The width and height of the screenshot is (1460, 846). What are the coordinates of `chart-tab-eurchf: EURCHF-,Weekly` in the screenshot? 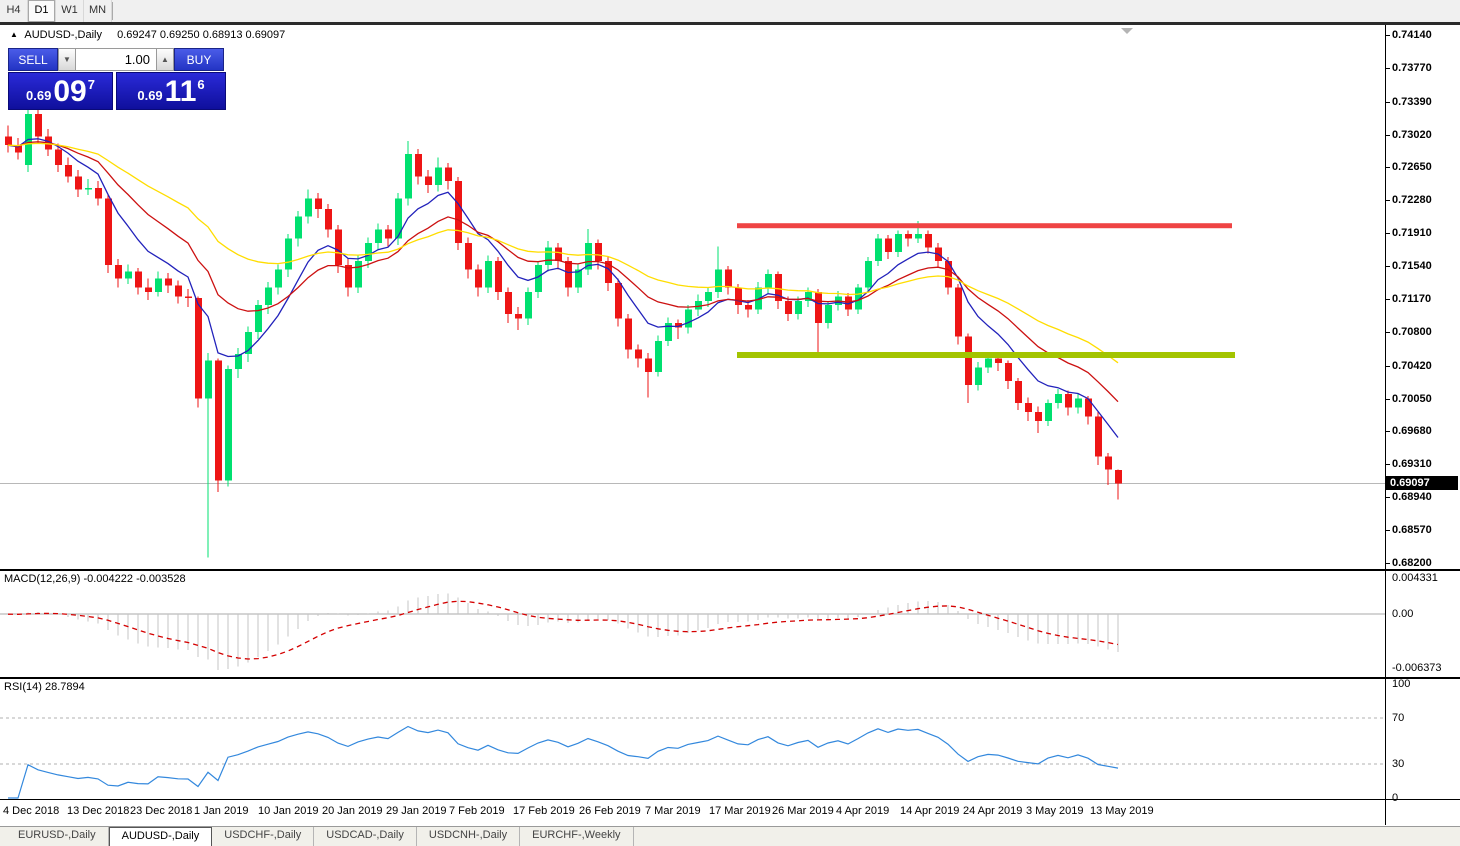 It's located at (577, 836).